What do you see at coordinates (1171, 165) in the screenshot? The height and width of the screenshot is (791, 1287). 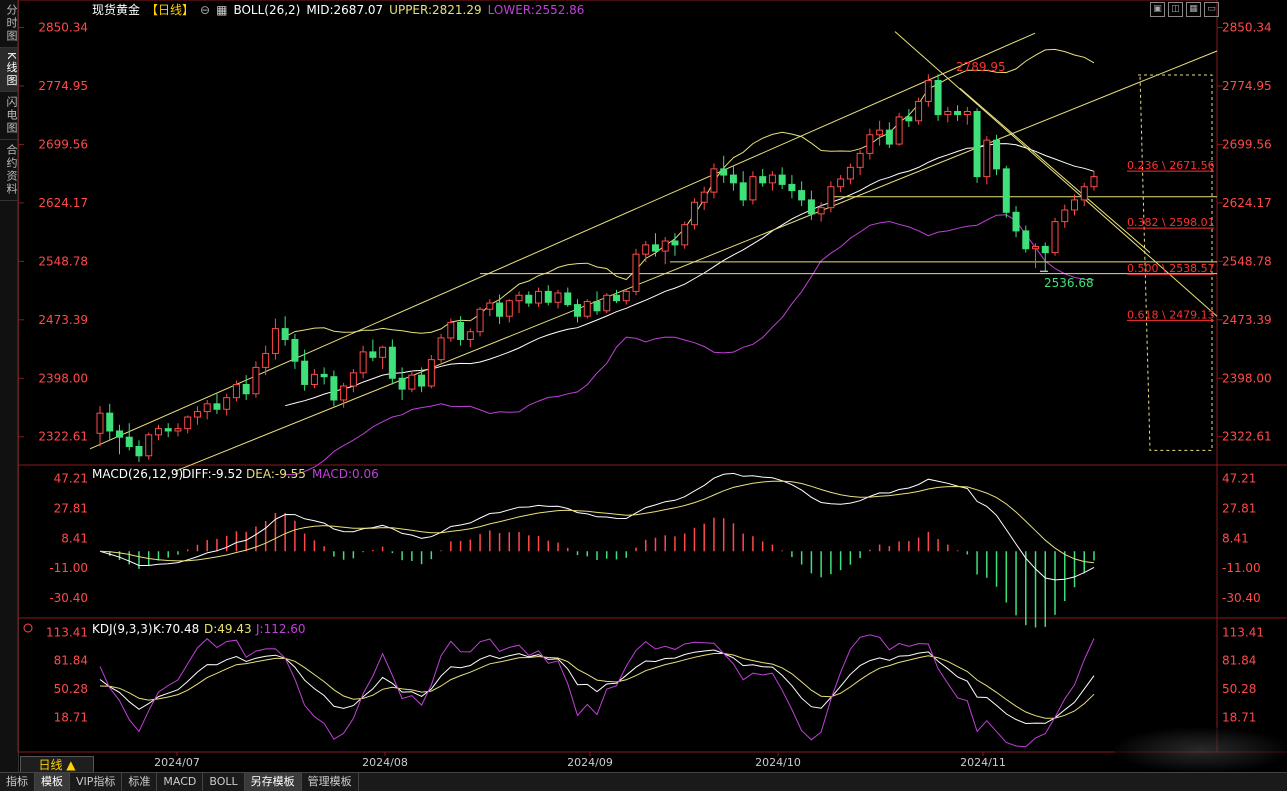 I see `fib-level-label-0: 0.236 \ 2671.56` at bounding box center [1171, 165].